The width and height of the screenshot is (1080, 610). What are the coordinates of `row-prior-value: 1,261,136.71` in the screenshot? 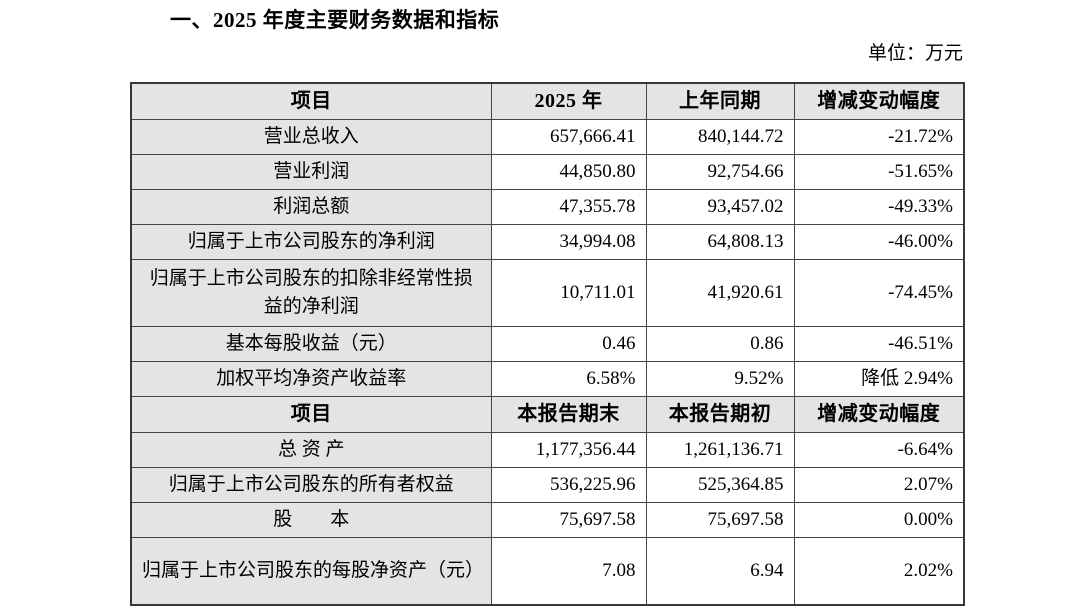 It's located at (720, 449).